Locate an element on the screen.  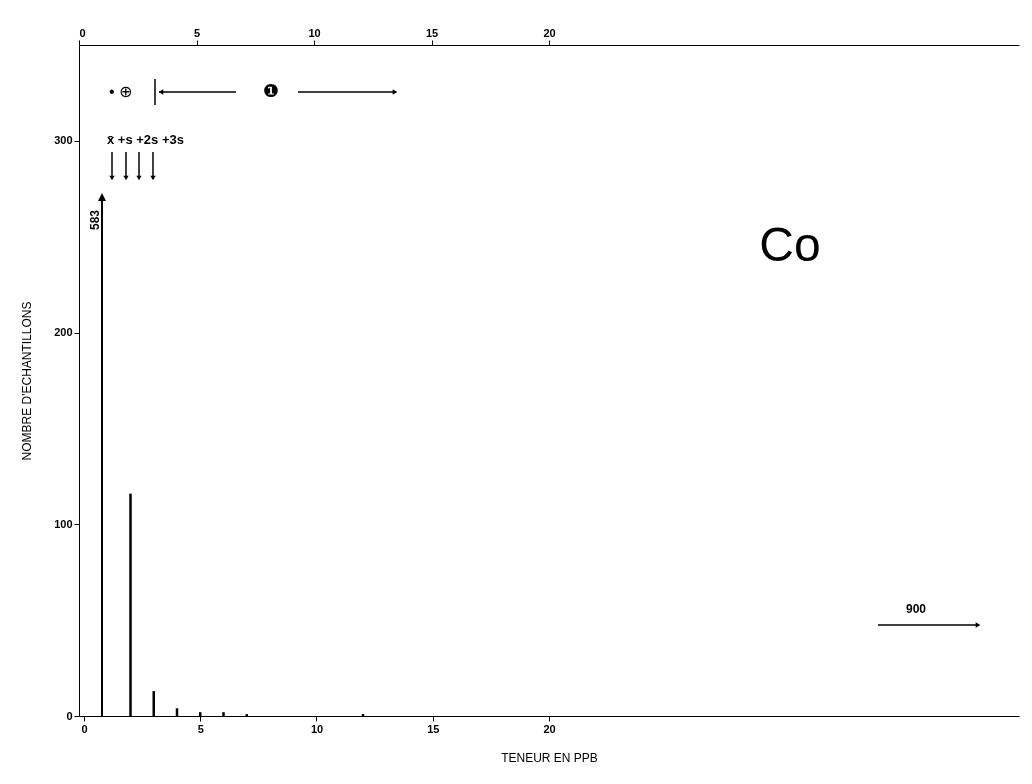
x-tick-label: 10 is located at coordinates (314, 32).